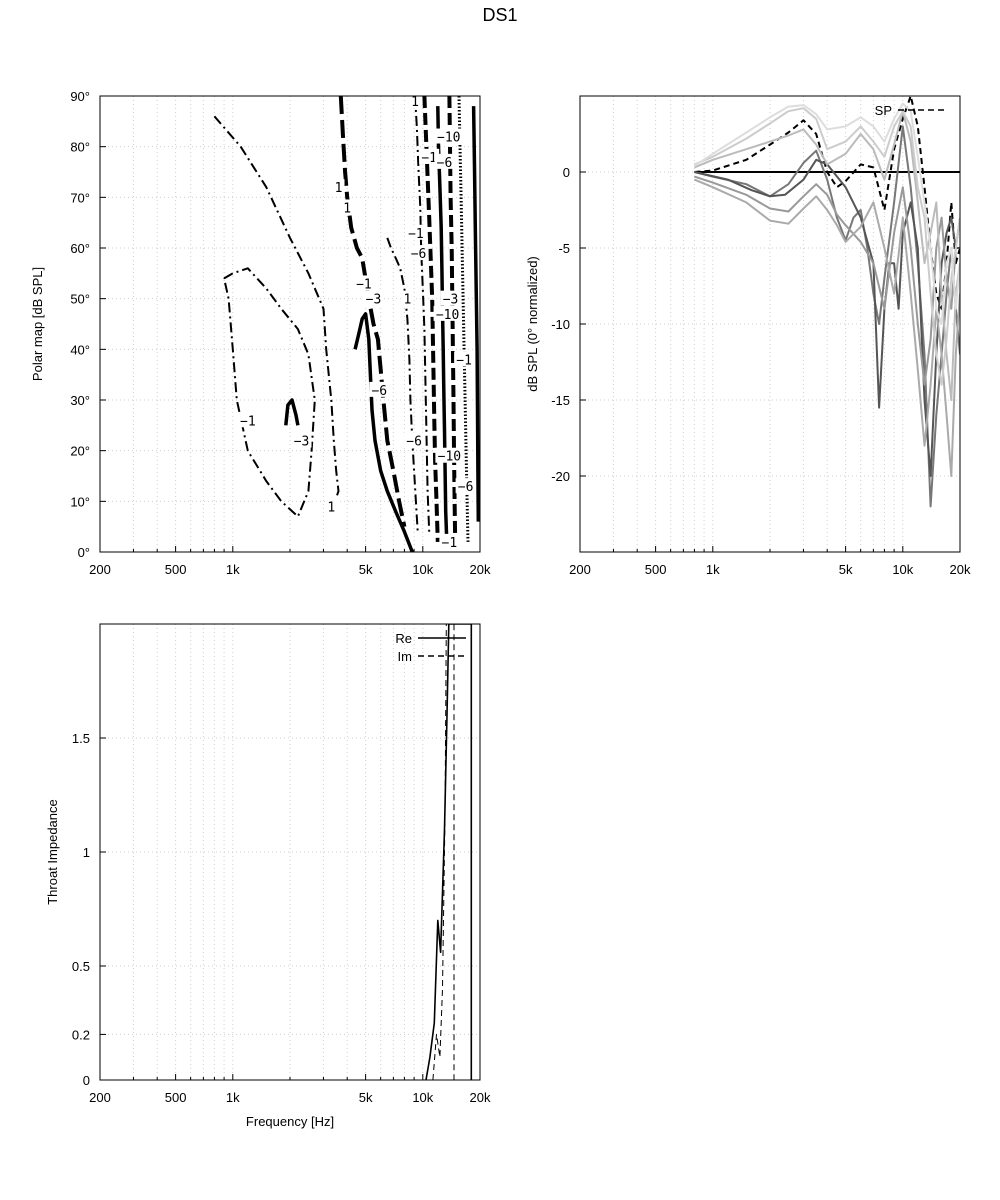  Describe the element at coordinates (80, 299) in the screenshot. I see `y-tick-label: 50°` at that location.